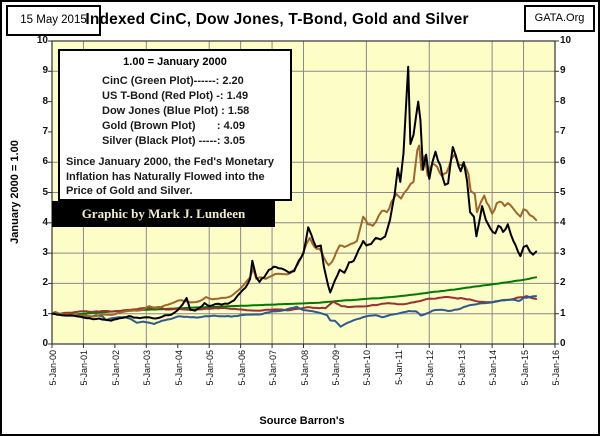  Describe the element at coordinates (45, 253) in the screenshot. I see `y-tick-label-left: 3` at that location.